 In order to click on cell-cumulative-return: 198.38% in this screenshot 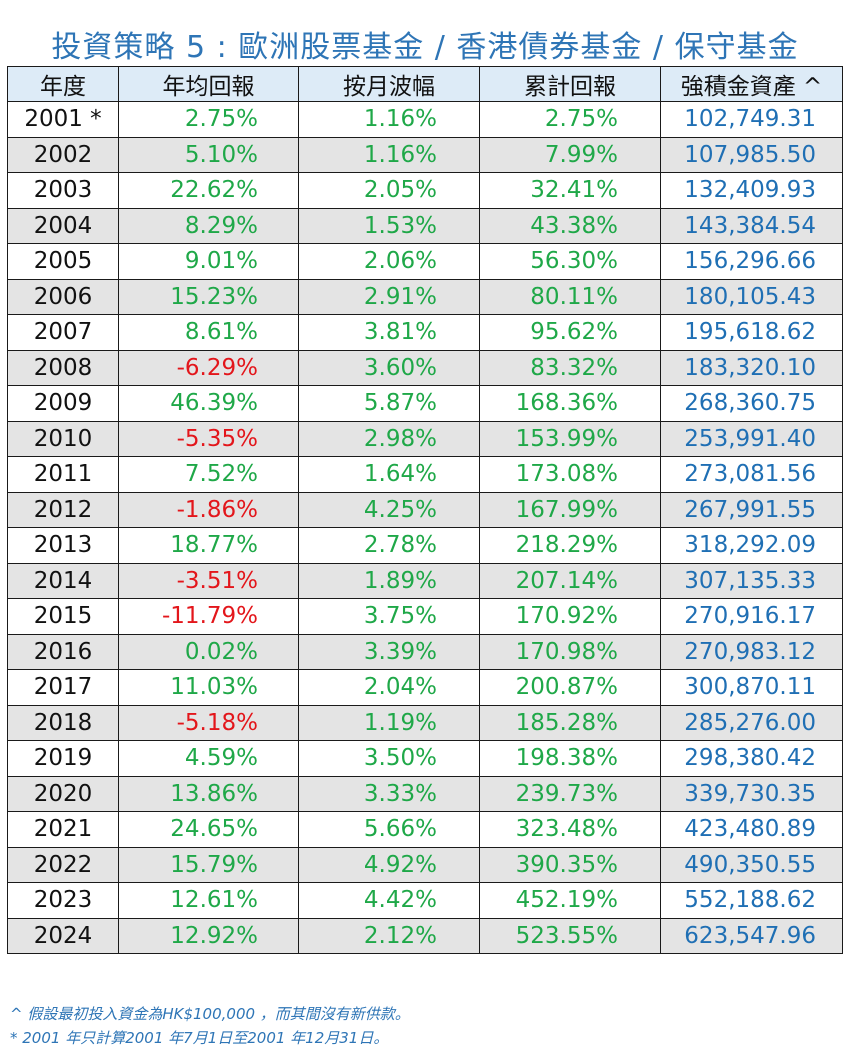, I will do `click(570, 758)`.